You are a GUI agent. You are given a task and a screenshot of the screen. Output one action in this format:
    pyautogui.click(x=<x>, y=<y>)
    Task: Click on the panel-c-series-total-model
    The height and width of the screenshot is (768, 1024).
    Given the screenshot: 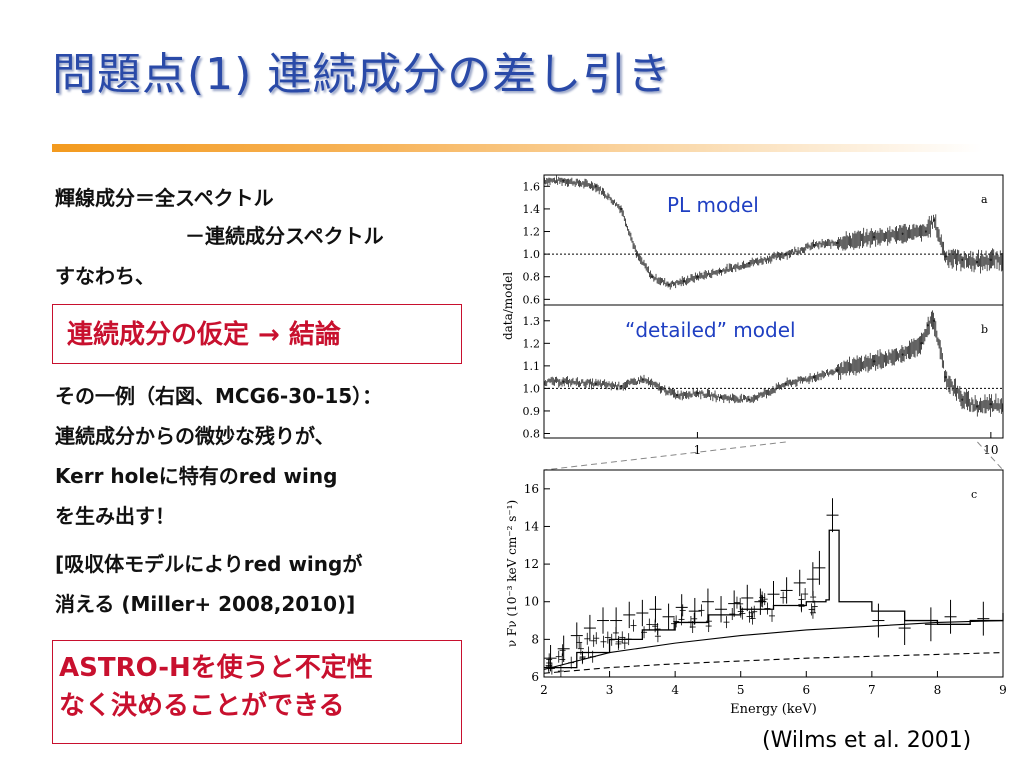 What is the action you would take?
    pyautogui.click(x=774, y=599)
    